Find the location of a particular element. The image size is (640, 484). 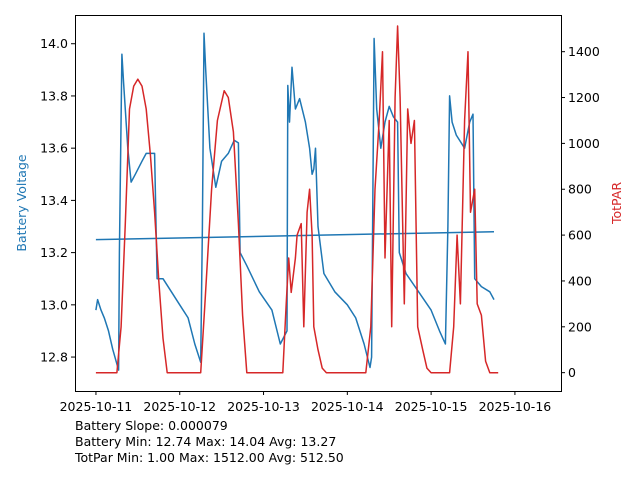

x-tick-label: 2025-10-13 is located at coordinates (263, 406).